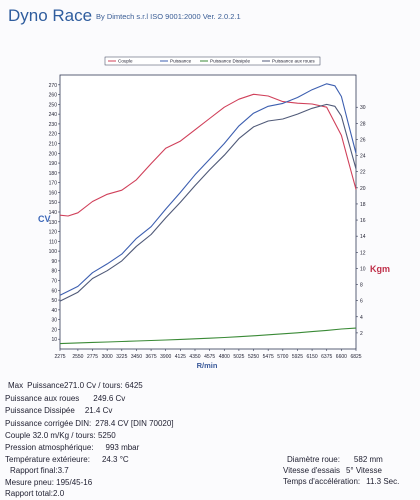 Image resolution: width=420 pixels, height=500 pixels. What do you see at coordinates (75, 385) in the screenshot?
I see `stat-max: Max Puissance271.0 Cv / tours: 6425` at bounding box center [75, 385].